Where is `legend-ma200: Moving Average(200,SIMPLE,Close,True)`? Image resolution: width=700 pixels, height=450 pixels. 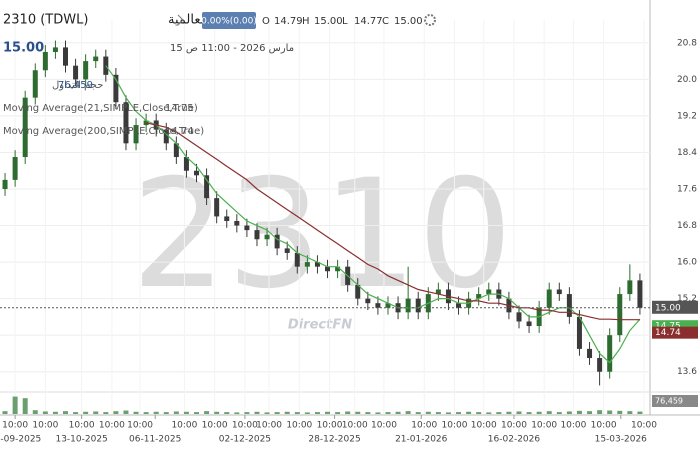 legend-ma200: Moving Average(200,SIMPLE,Close,True) is located at coordinates (103, 131).